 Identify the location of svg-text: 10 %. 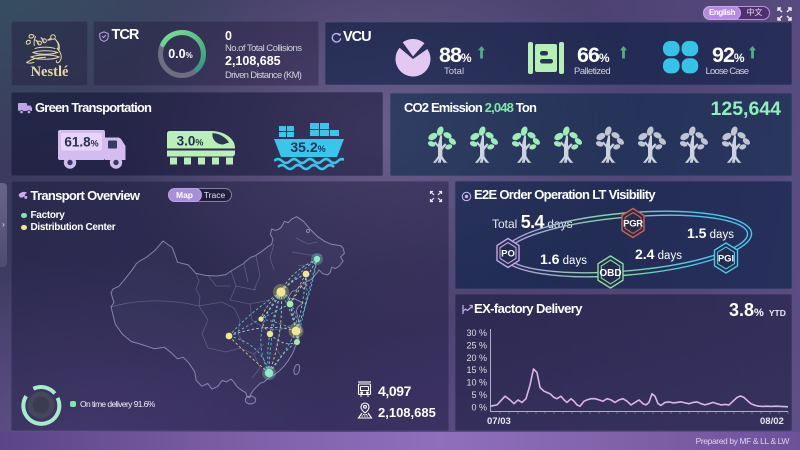
(476, 383).